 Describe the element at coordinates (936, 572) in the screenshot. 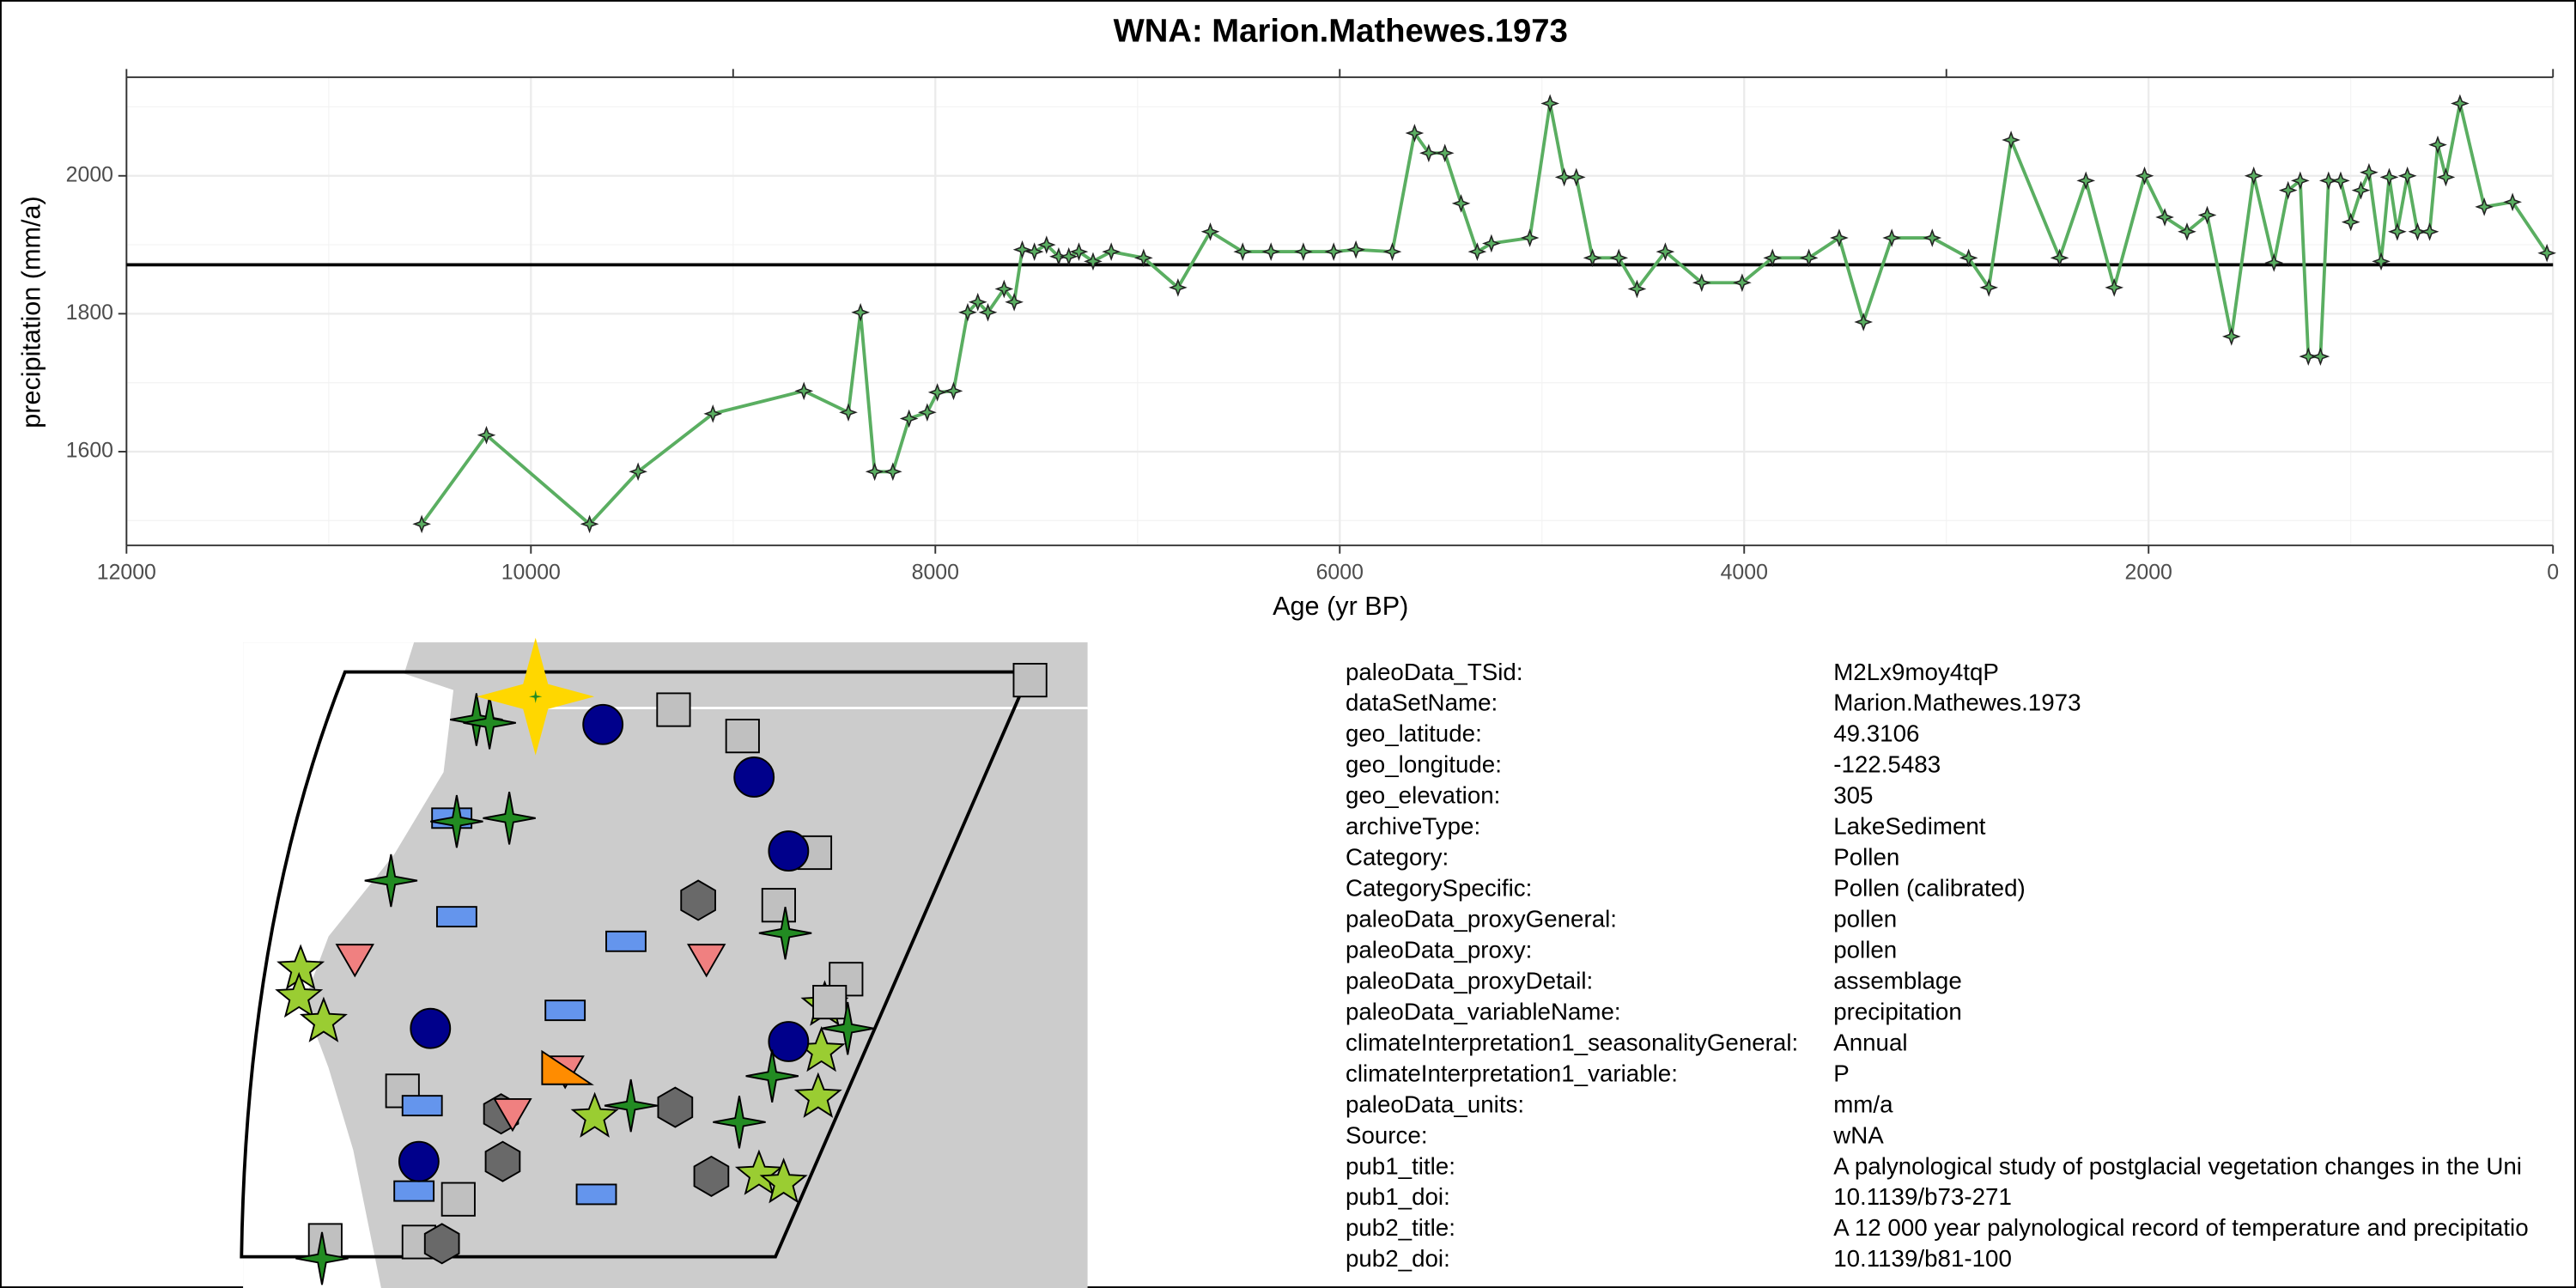

I see `x-tick-label: 8000` at that location.